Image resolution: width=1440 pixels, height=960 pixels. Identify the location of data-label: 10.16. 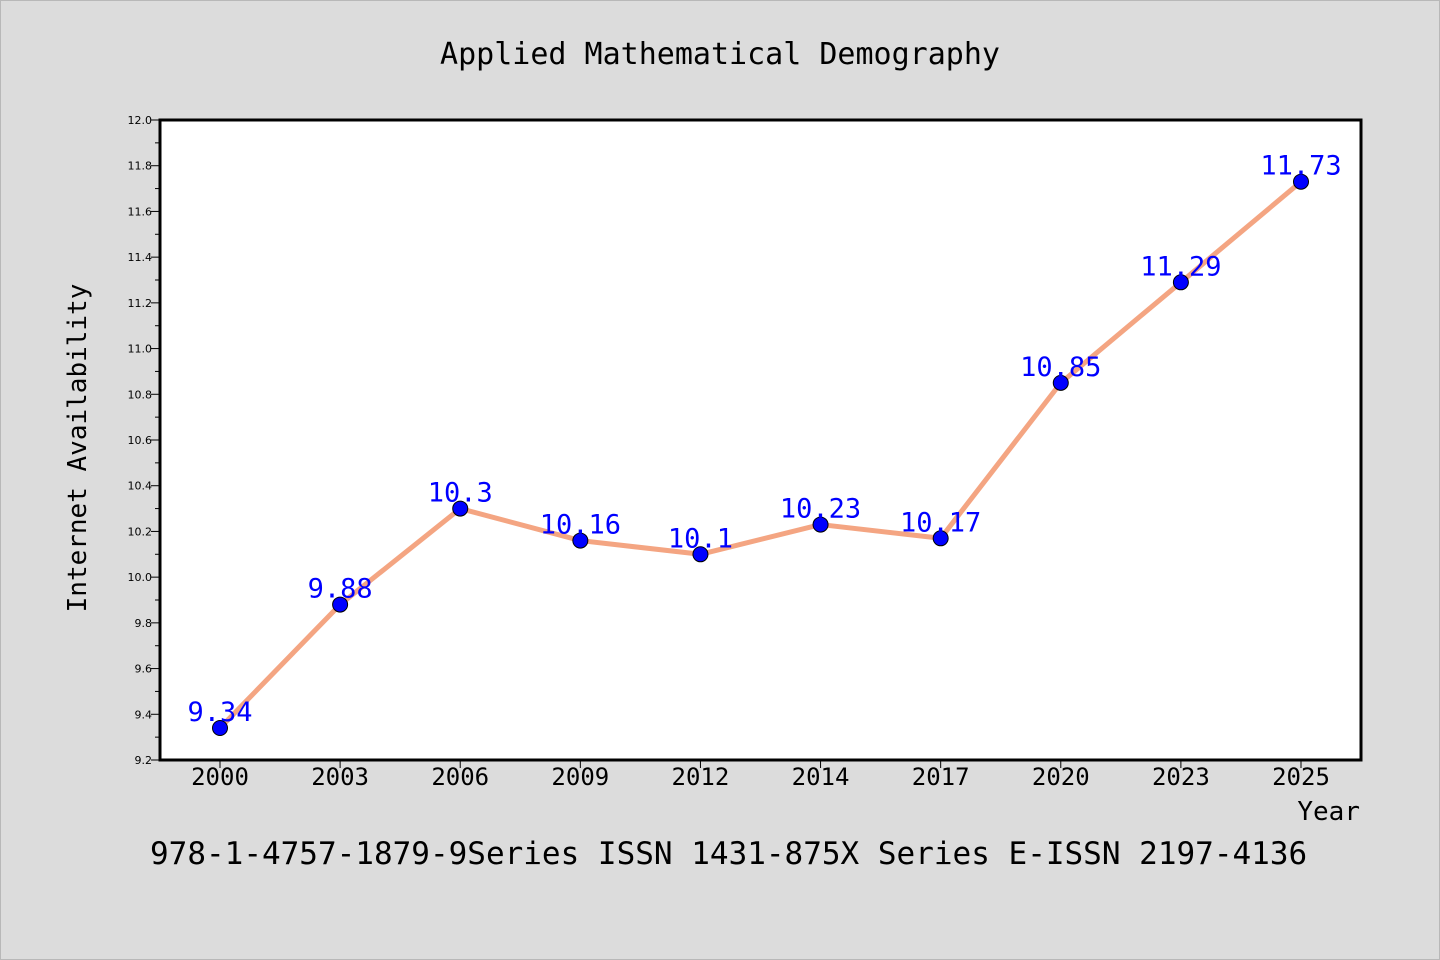
(580, 525).